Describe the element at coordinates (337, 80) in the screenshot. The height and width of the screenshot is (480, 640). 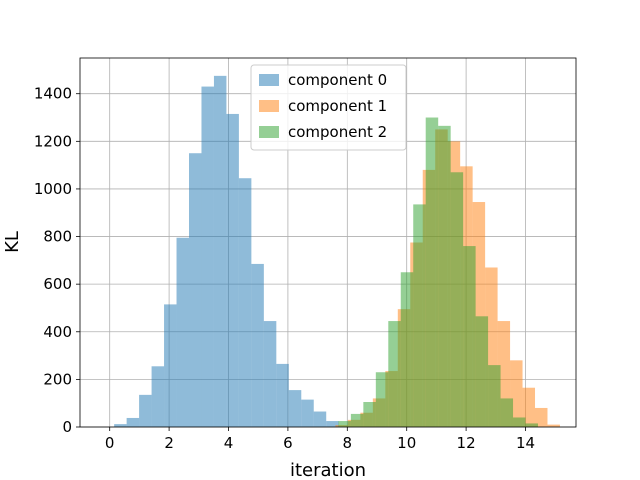
I see `legend-label: component 0` at that location.